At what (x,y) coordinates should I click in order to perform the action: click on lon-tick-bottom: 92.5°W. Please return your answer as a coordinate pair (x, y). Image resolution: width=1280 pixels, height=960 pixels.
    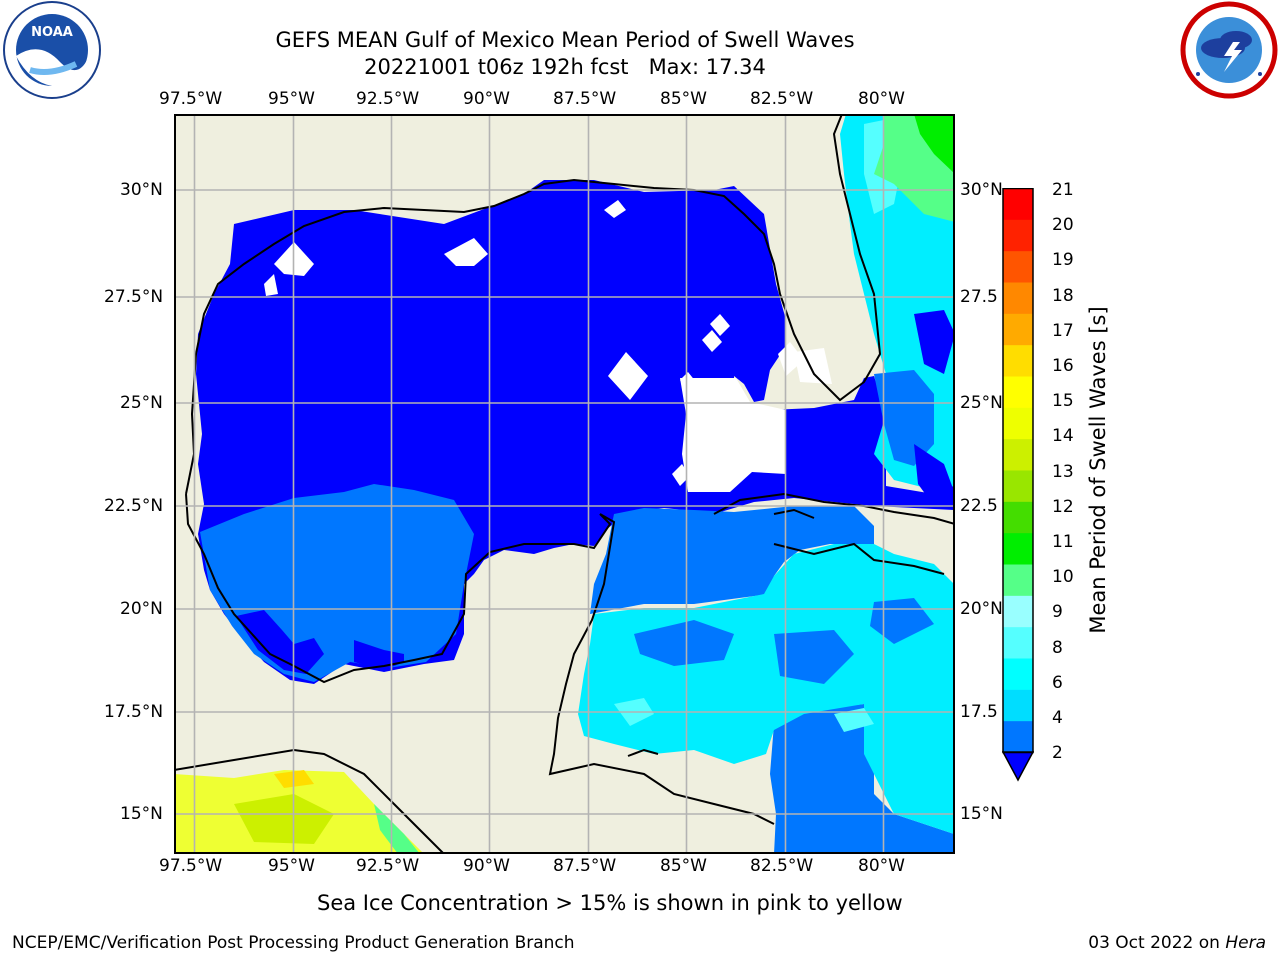
    Looking at the image, I should click on (388, 866).